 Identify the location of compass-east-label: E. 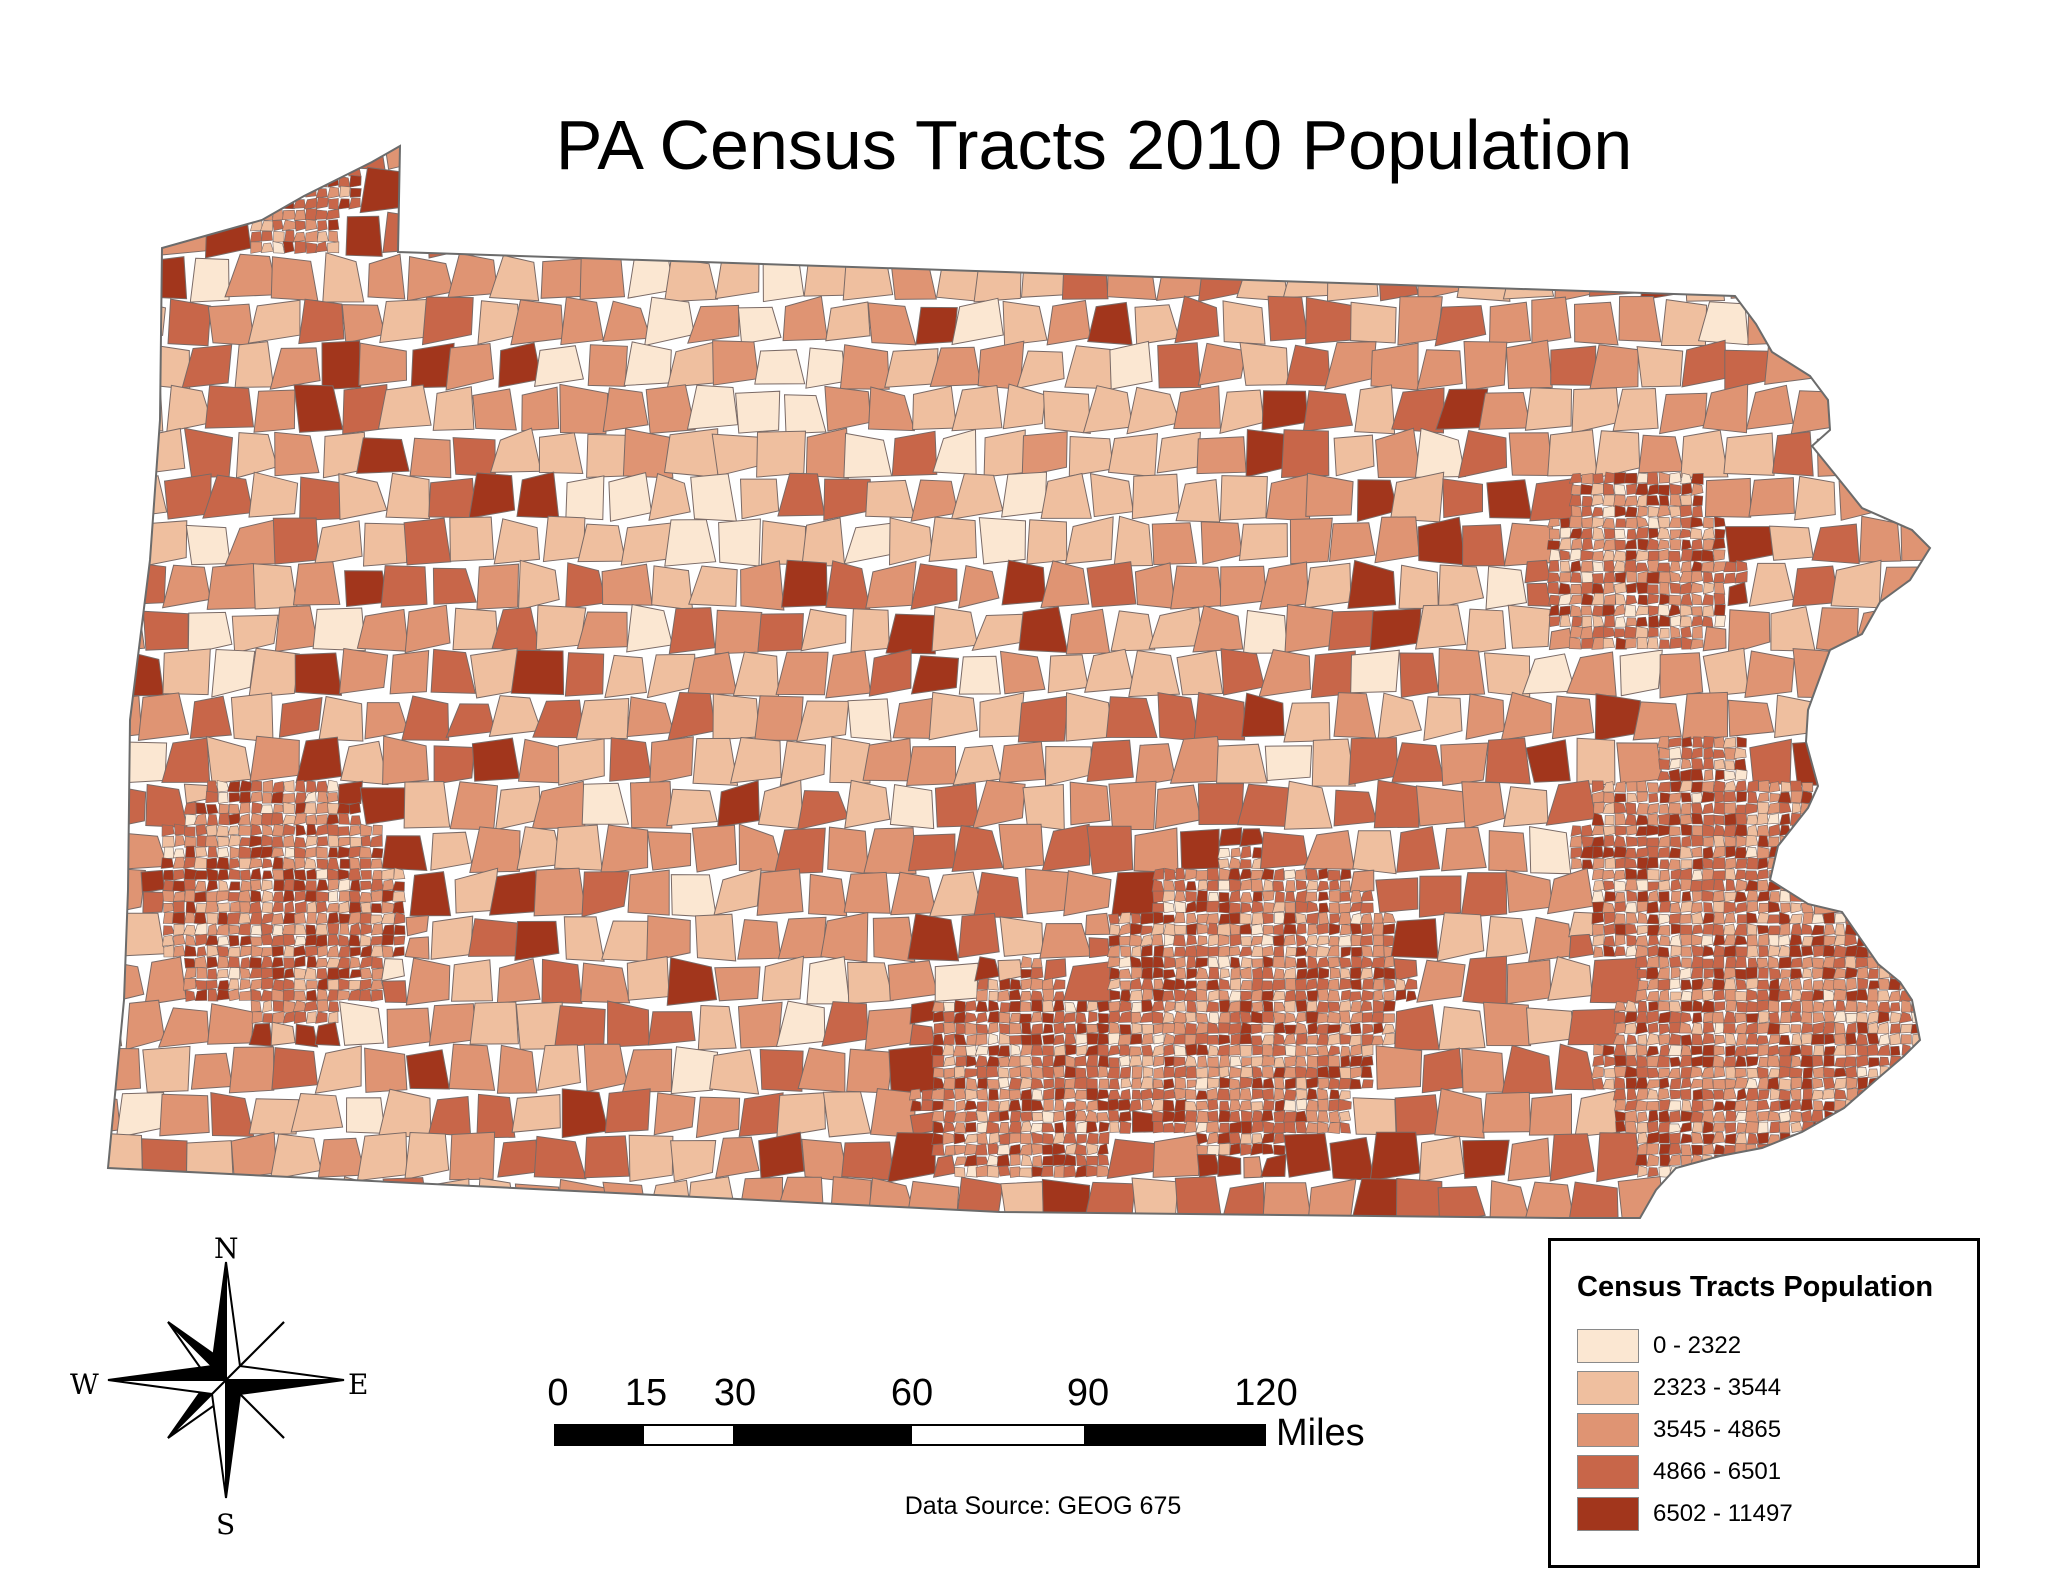
(358, 1384).